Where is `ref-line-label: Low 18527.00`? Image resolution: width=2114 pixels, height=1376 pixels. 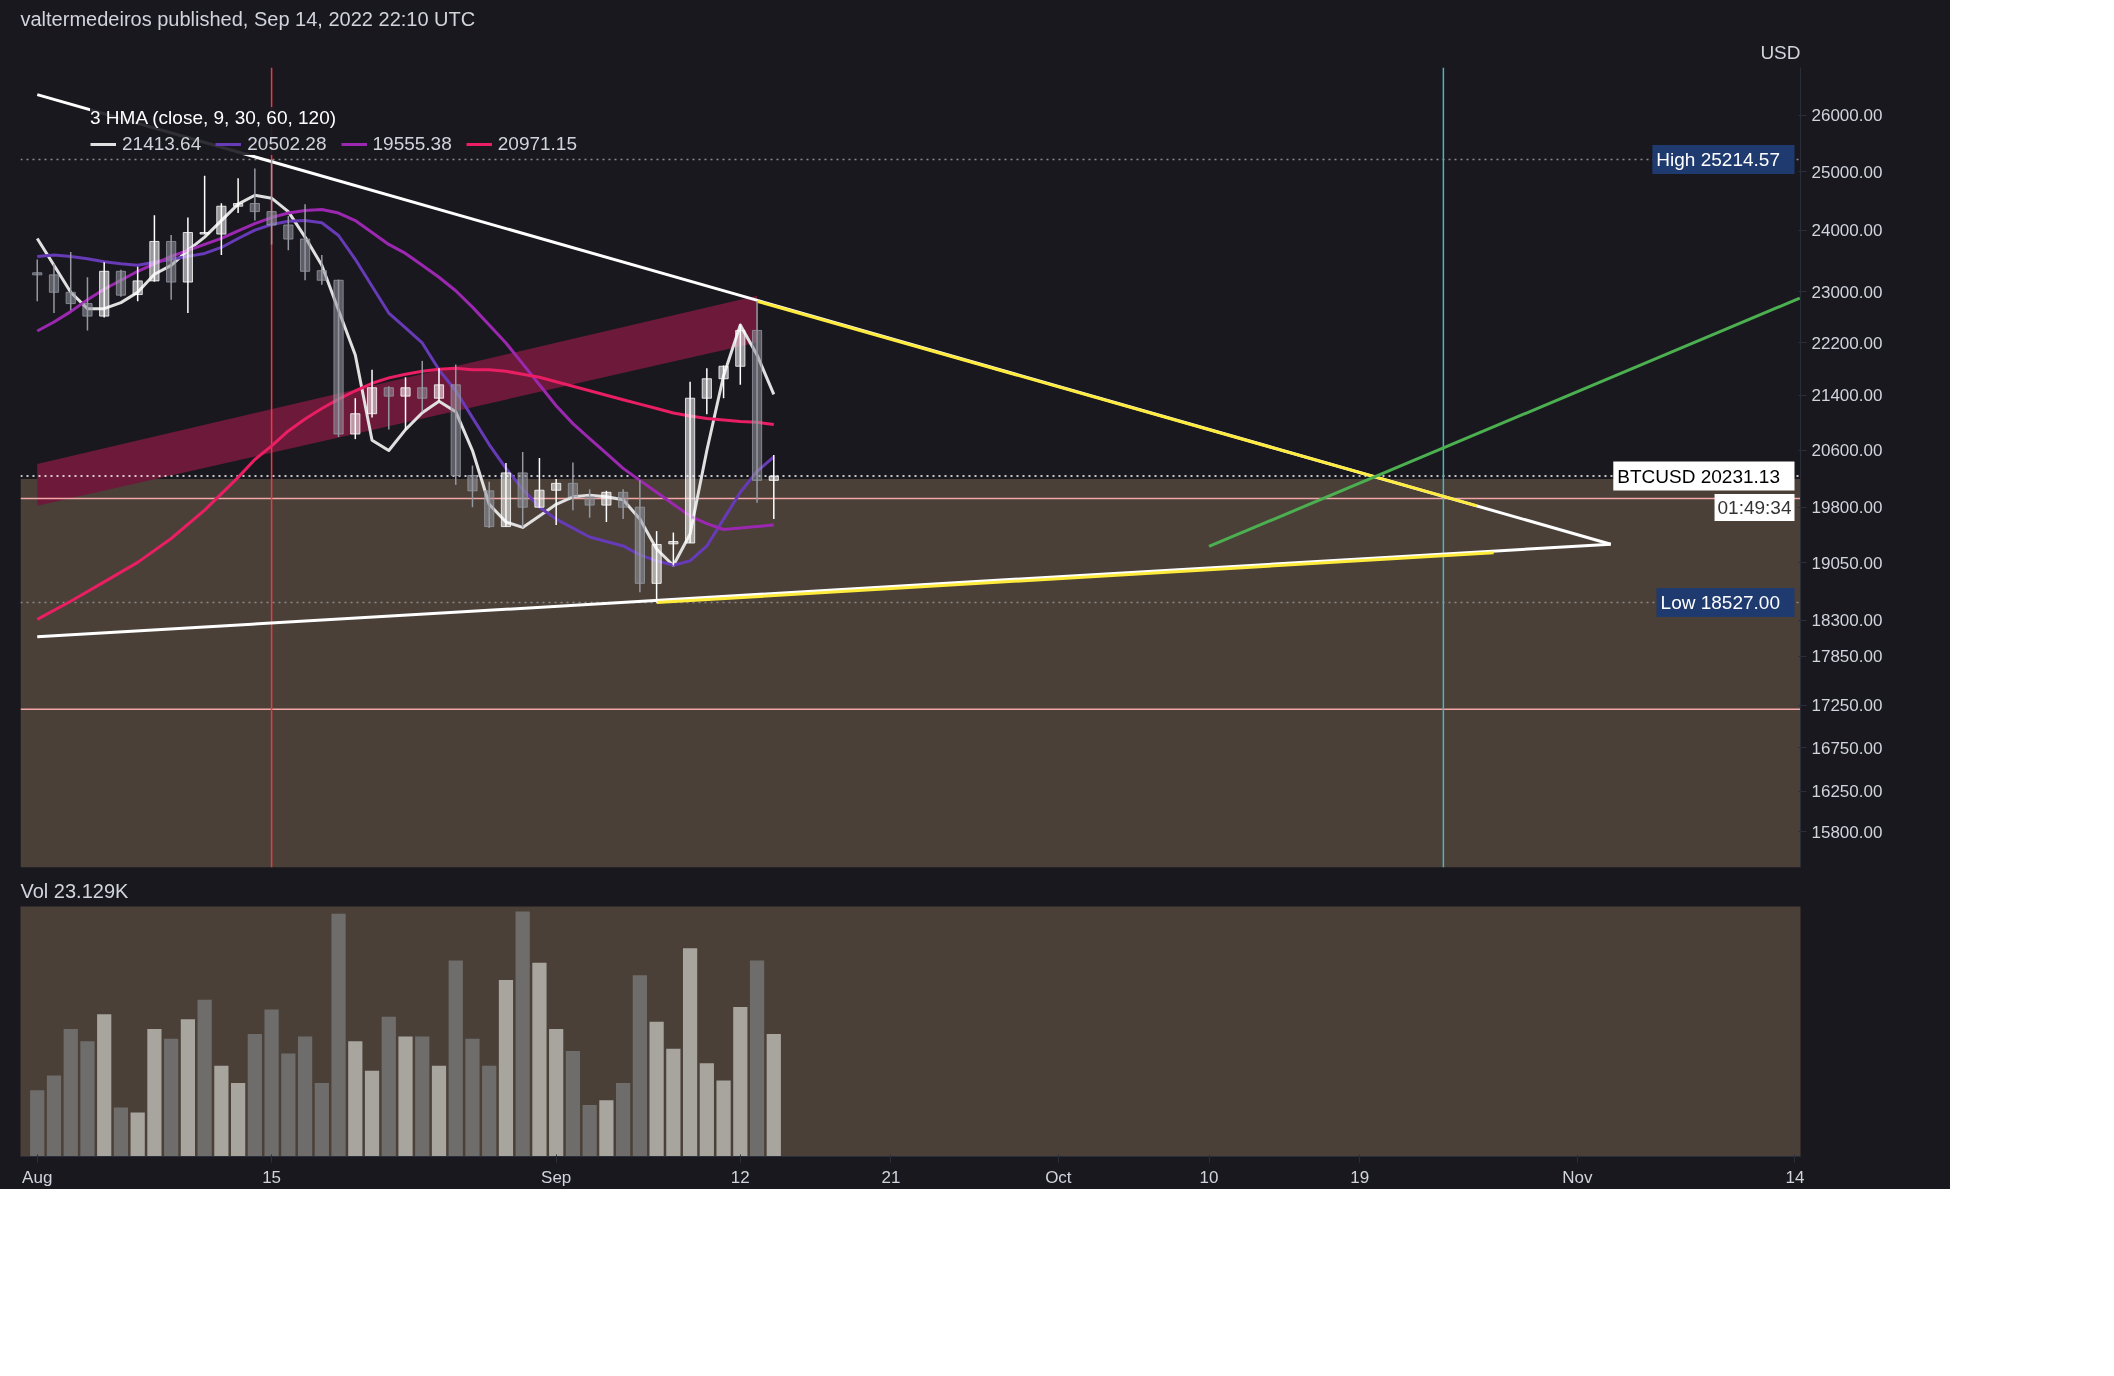
ref-line-label: Low 18527.00 is located at coordinates (1720, 603).